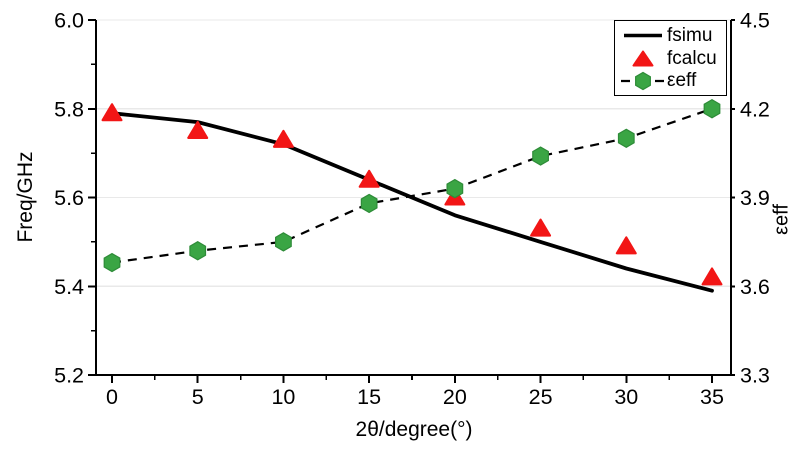 The height and width of the screenshot is (450, 799). Describe the element at coordinates (541, 397) in the screenshot. I see `x-tick-label: 25` at that location.